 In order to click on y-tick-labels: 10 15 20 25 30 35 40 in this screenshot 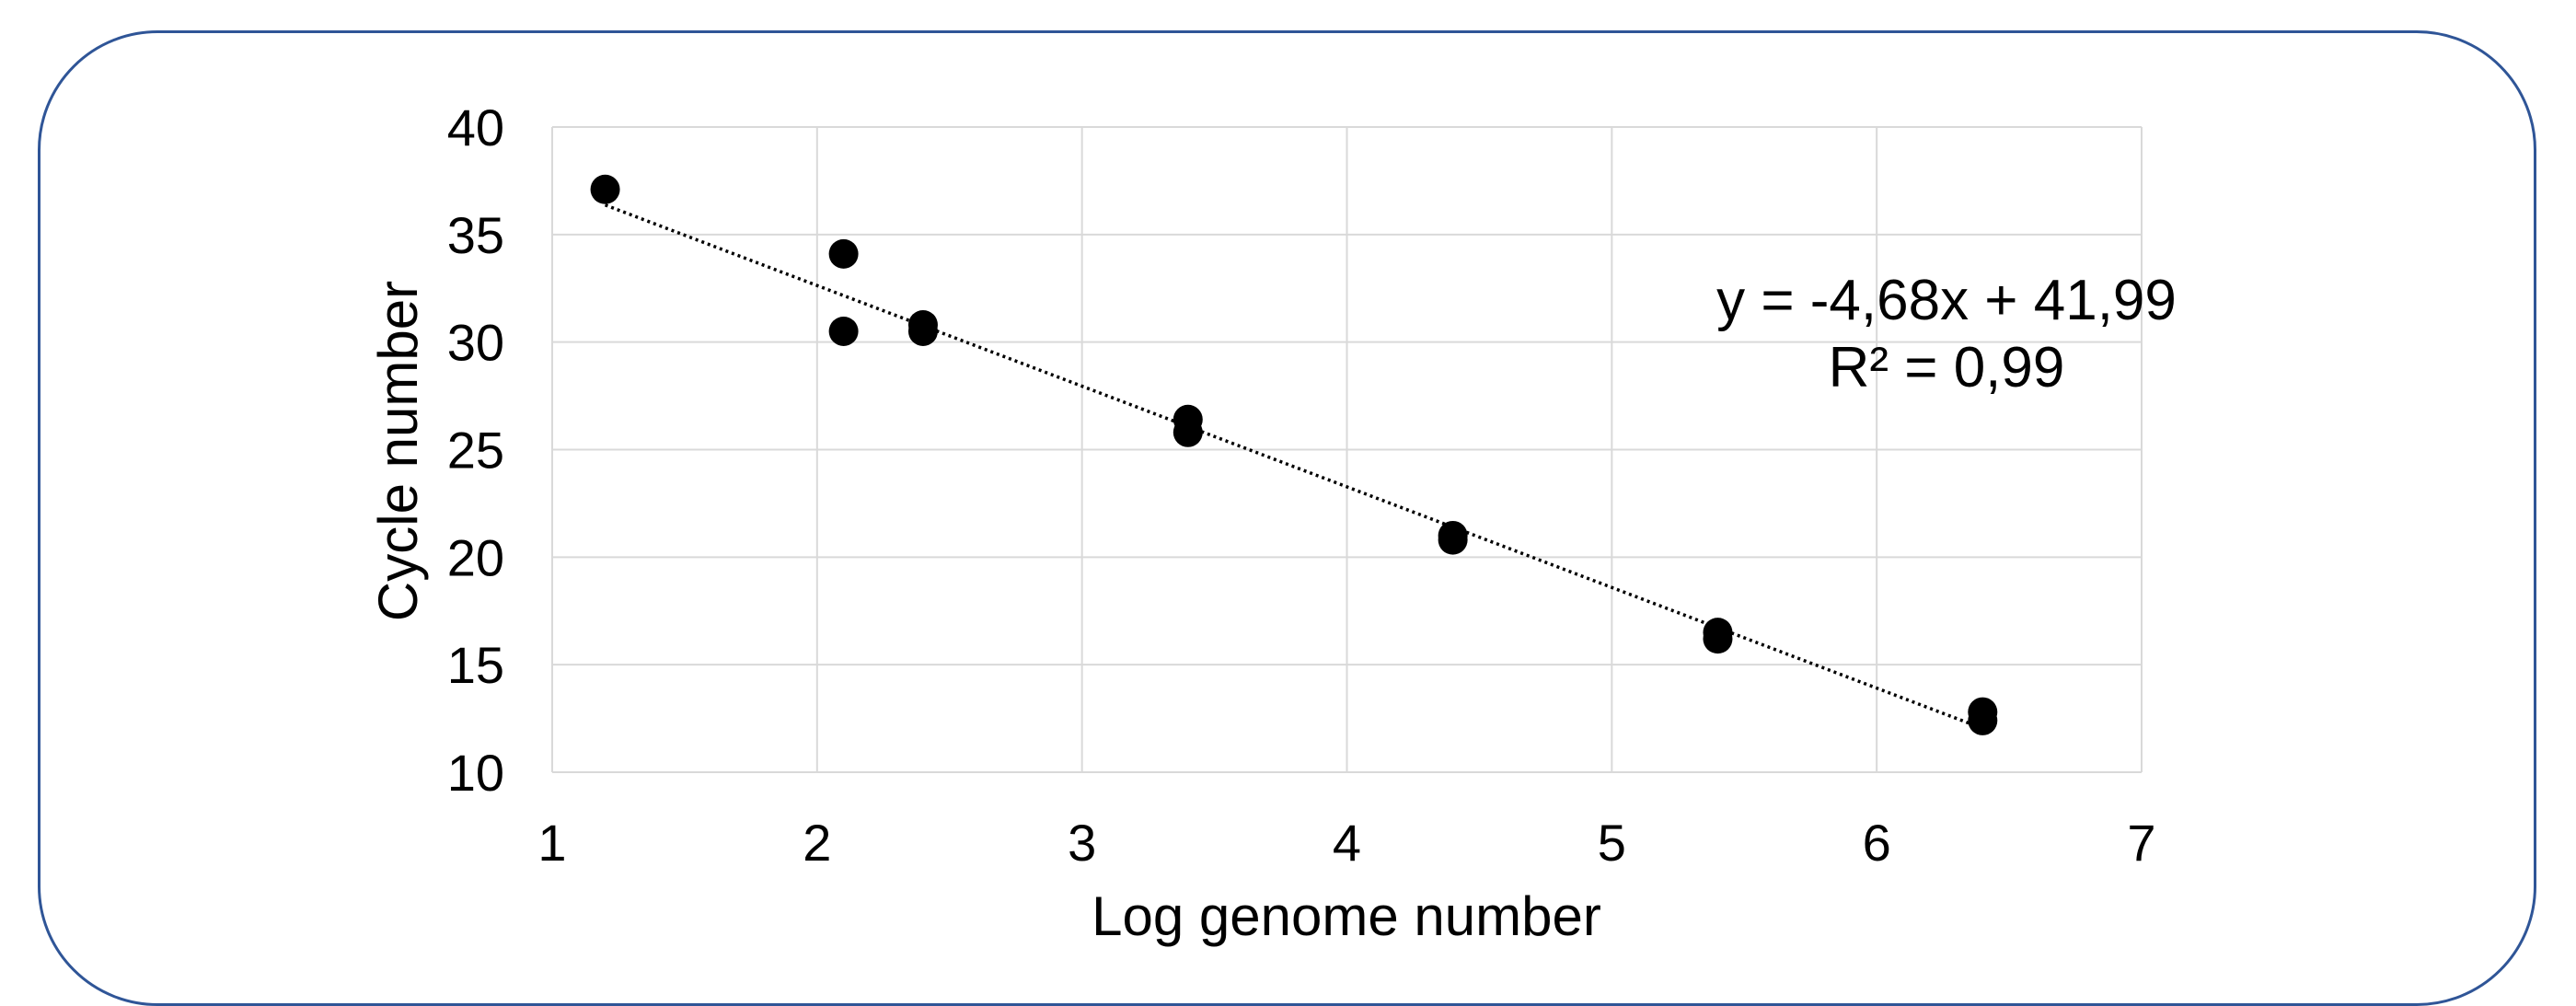, I will do `click(475, 450)`.